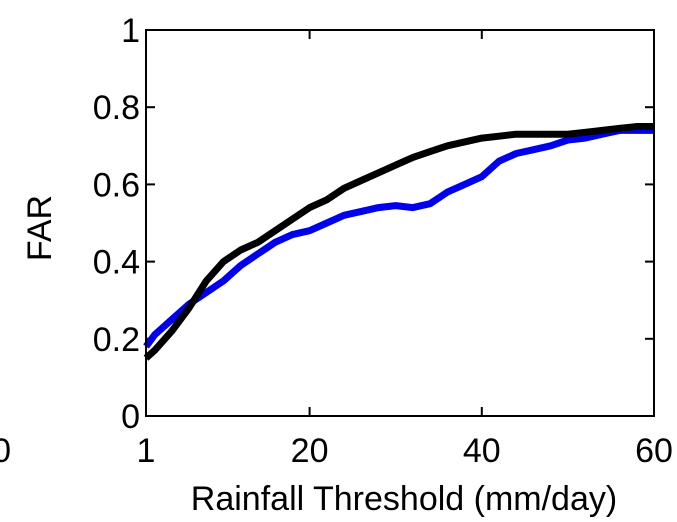 The width and height of the screenshot is (677, 522). Describe the element at coordinates (116, 340) in the screenshot. I see `y-tick-label: 0.2` at that location.